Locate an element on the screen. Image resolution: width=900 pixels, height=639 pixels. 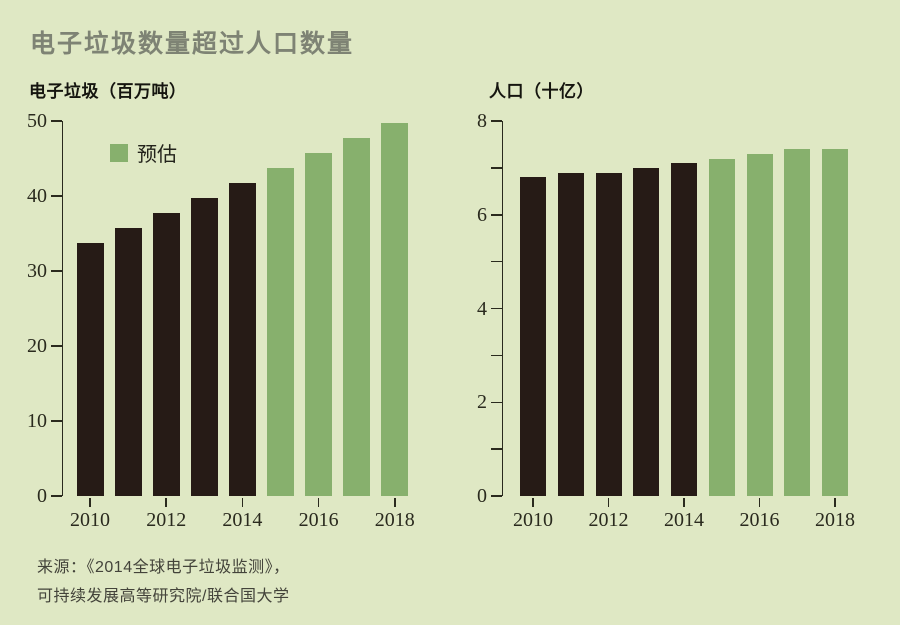
y-axis-tick-label: 50 is located at coordinates (37, 121).